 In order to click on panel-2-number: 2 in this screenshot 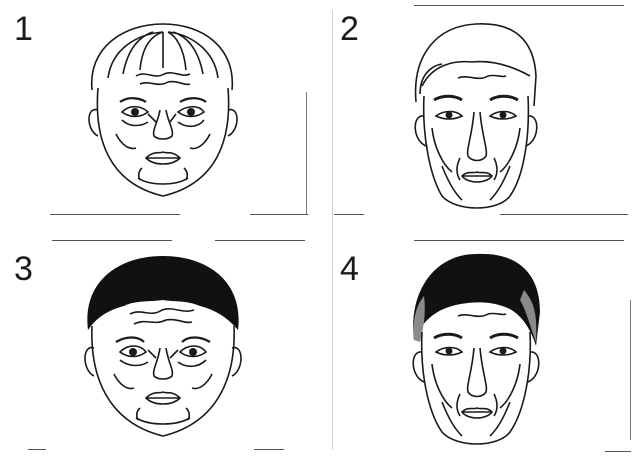, I will do `click(349, 29)`.